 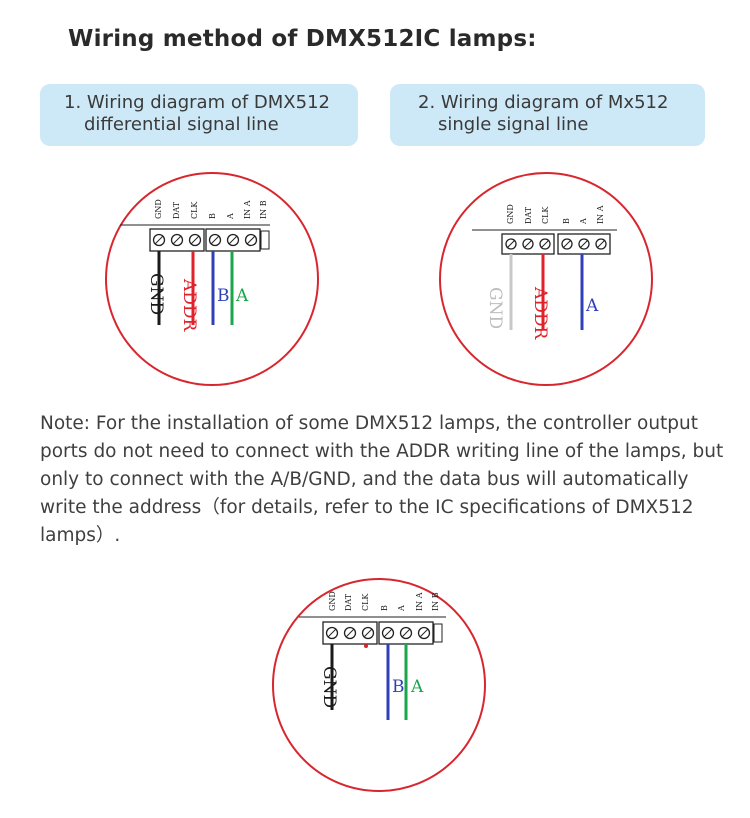 What do you see at coordinates (348, 602) in the screenshot?
I see `diagram3-terminal-label-dat: DAT` at bounding box center [348, 602].